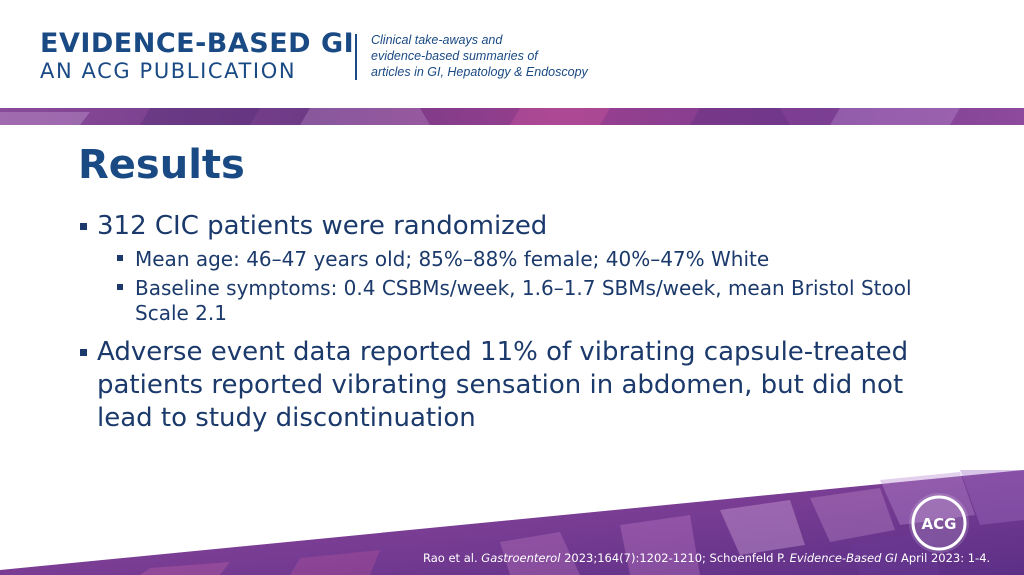 The width and height of the screenshot is (1024, 575). What do you see at coordinates (843, 558) in the screenshot?
I see `citation-journal: Evidence-Based GI` at bounding box center [843, 558].